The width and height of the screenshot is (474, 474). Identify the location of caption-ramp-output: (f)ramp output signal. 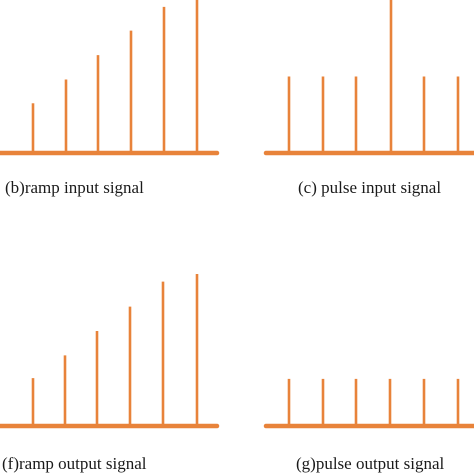
(74, 463).